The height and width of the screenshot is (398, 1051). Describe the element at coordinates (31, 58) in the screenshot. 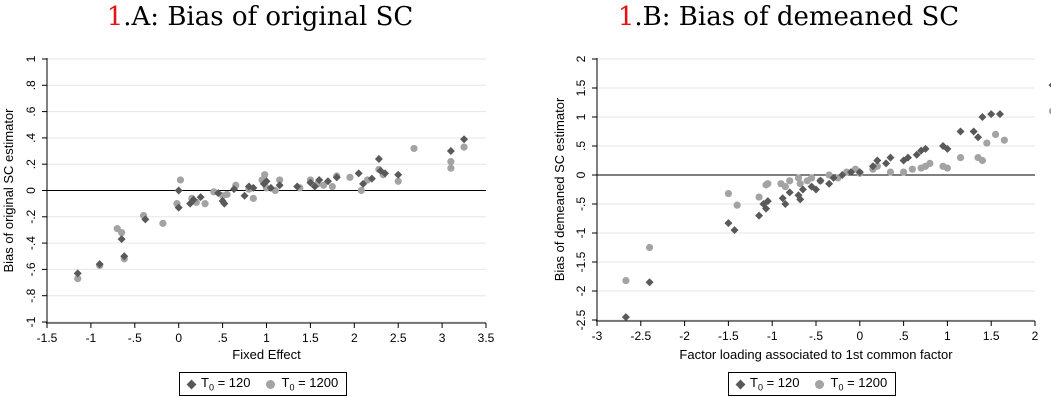

I see `y-tick-label: 1` at that location.